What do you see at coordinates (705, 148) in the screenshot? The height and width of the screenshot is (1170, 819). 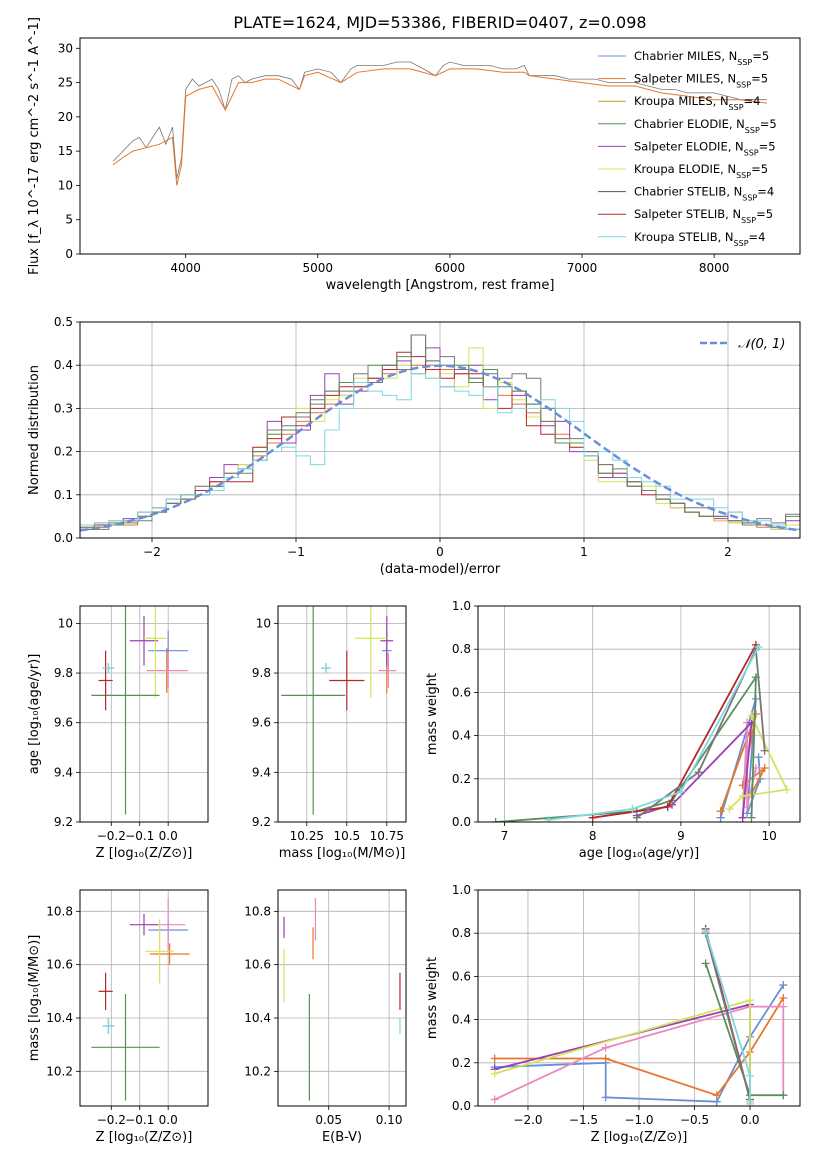 I see `legend-label: Salpeter ELODIE, NSSP=5` at bounding box center [705, 148].